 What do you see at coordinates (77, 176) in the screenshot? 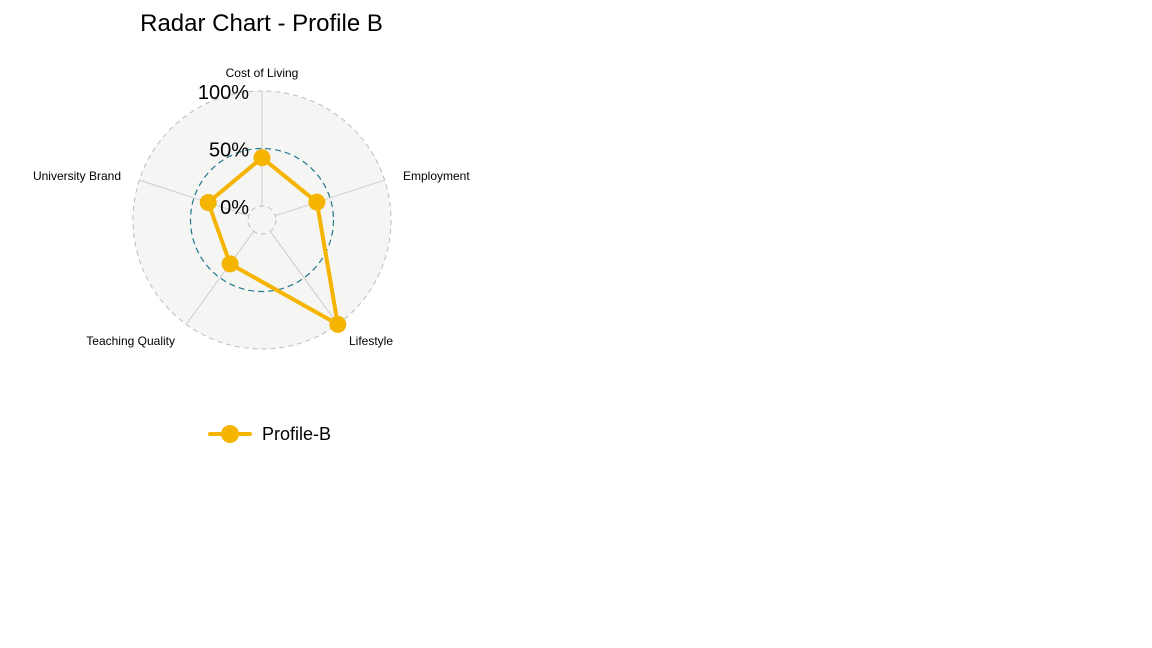
I see `axis-label: University Brand` at bounding box center [77, 176].